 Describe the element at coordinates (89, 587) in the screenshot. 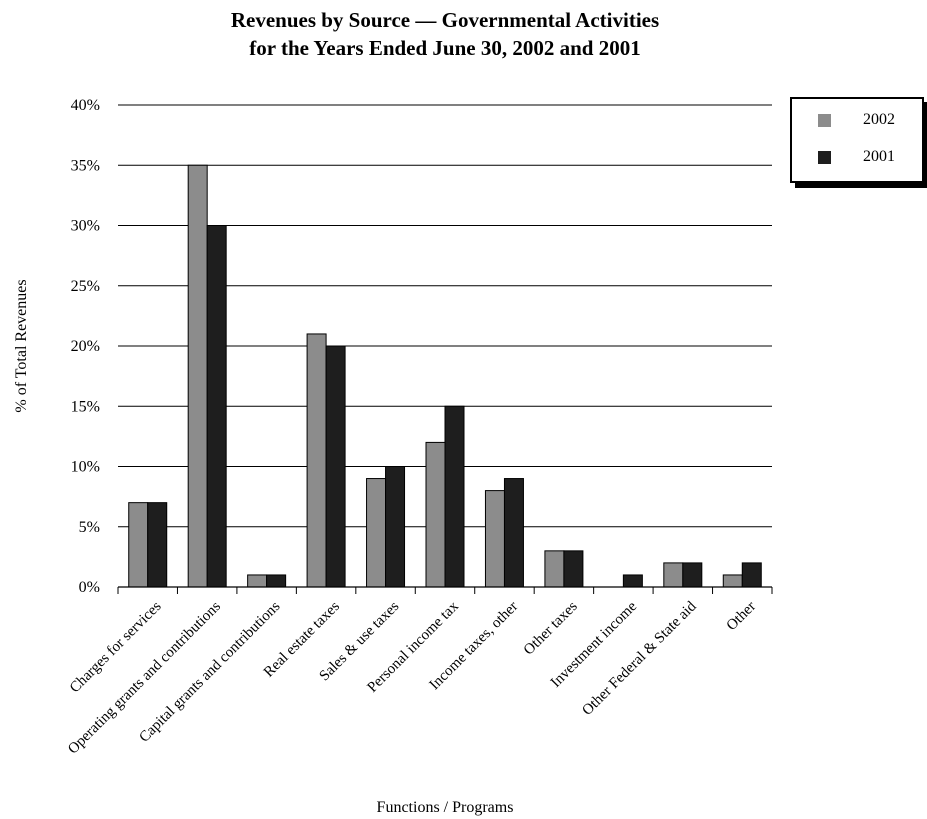

I see `y-tick-label: 0%` at that location.